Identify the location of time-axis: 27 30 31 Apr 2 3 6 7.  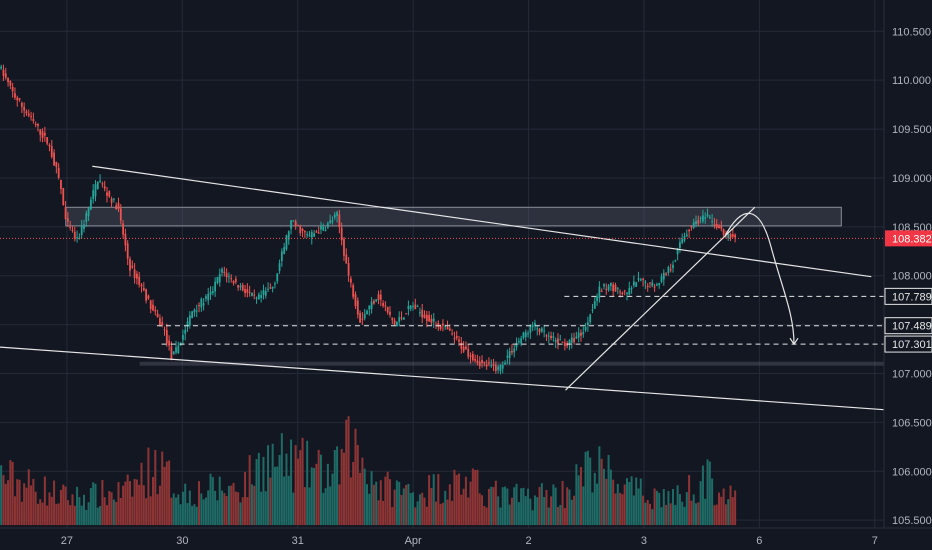
(466, 537).